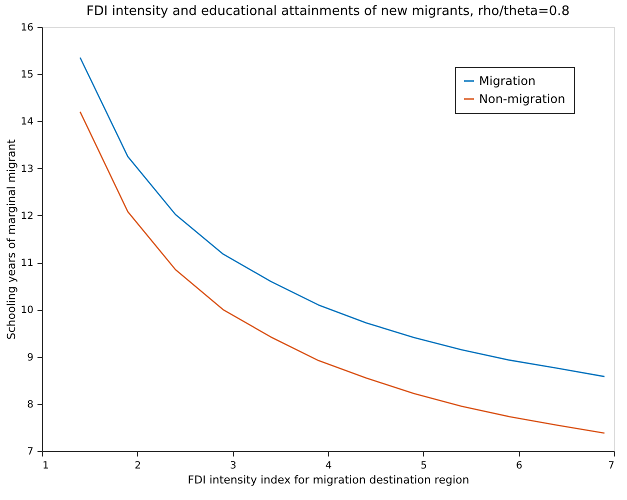 This screenshot has height=500, width=627. I want to click on y-tick-label: 16, so click(27, 28).